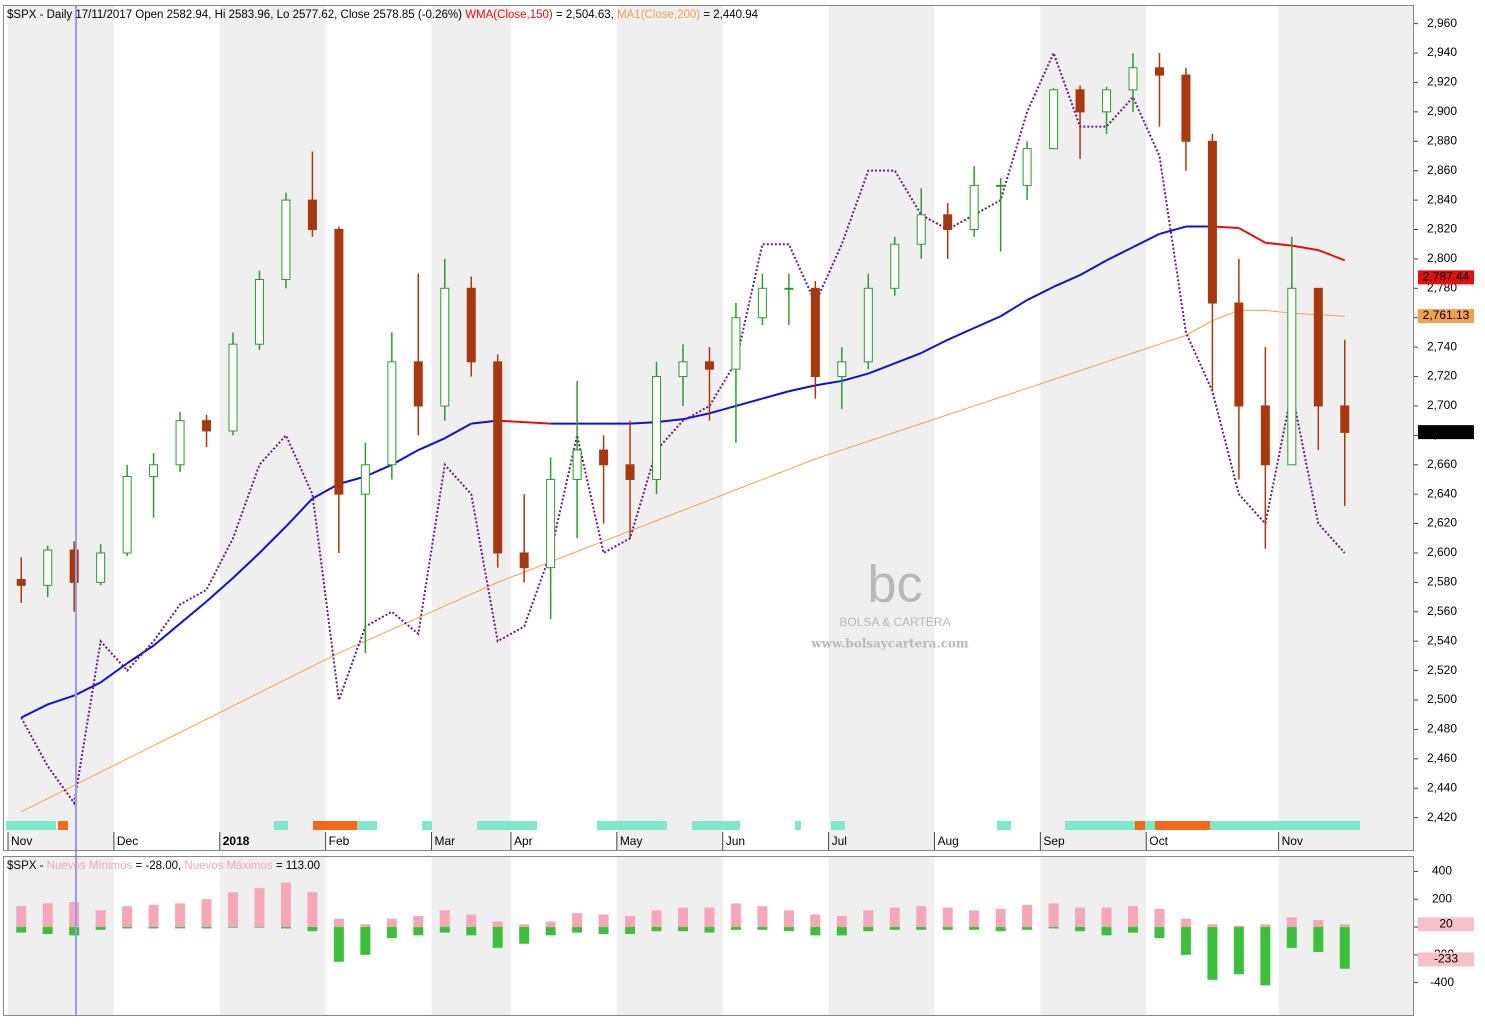 Image resolution: width=1485 pixels, height=1026 pixels. What do you see at coordinates (1442, 640) in the screenshot?
I see `y-tick-label: 2,540` at bounding box center [1442, 640].